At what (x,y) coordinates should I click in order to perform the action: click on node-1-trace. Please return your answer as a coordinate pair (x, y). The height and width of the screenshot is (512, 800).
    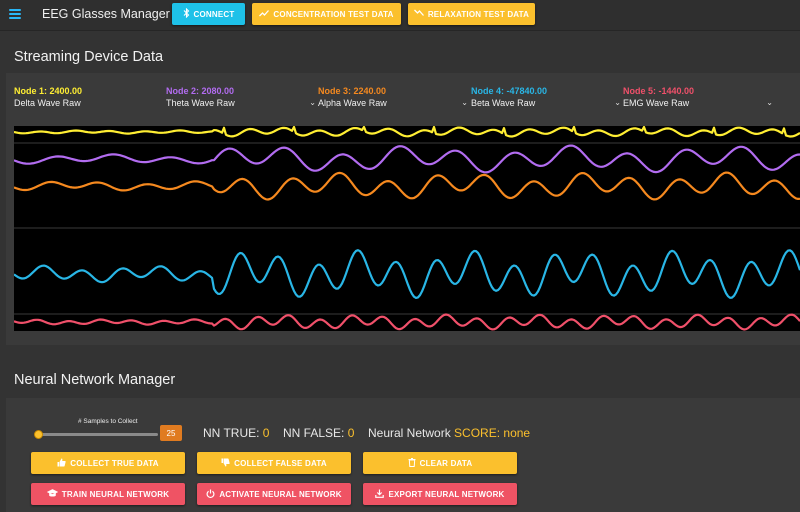
    Looking at the image, I should click on (406, 131).